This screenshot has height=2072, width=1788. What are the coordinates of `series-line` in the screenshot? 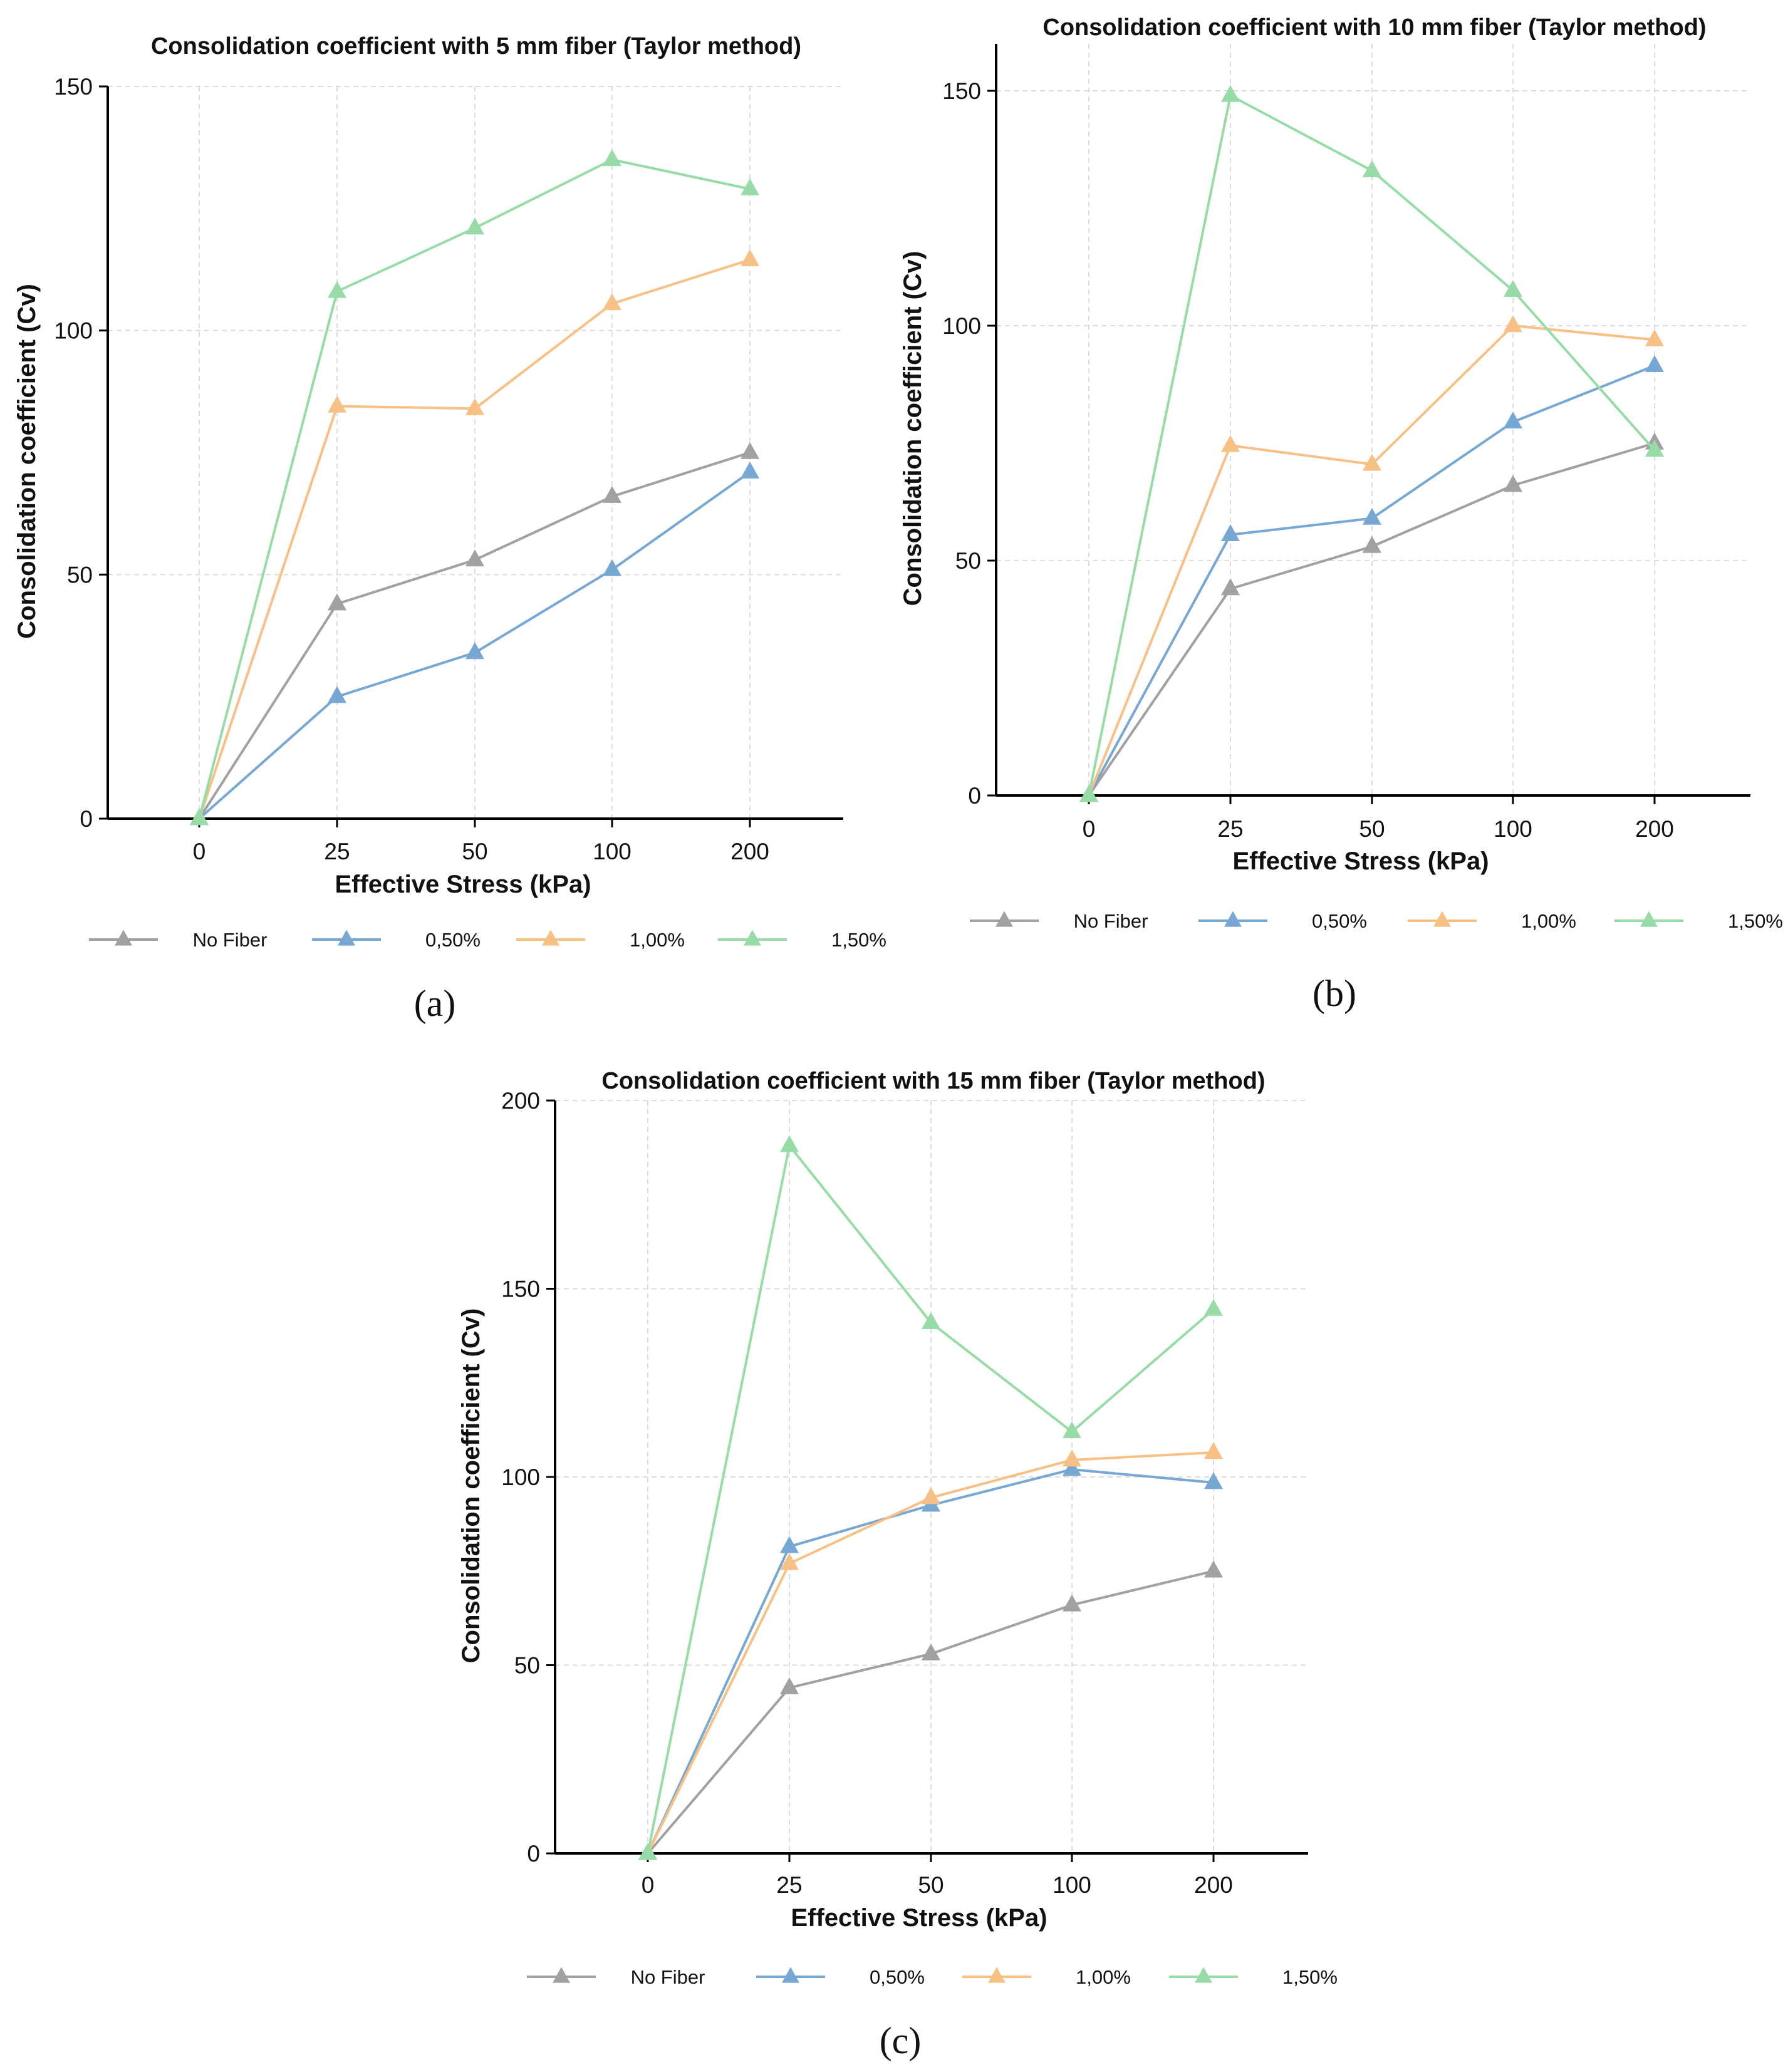 It's located at (1372, 445).